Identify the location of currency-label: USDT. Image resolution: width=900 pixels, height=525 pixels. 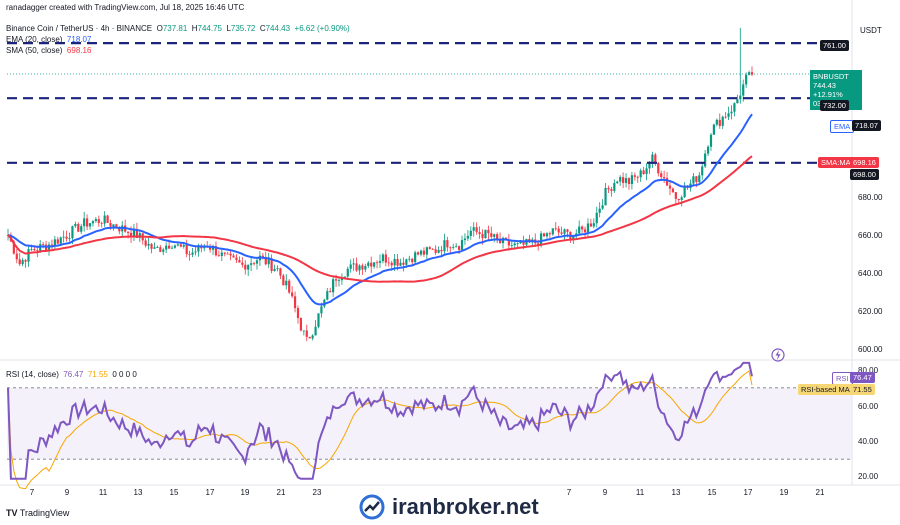
(871, 30).